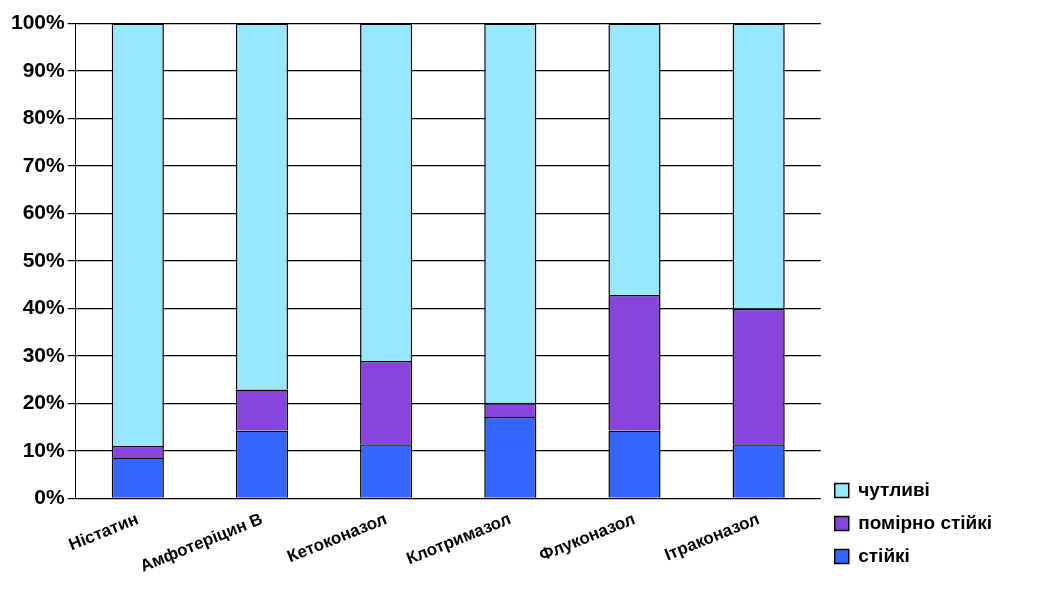 Image resolution: width=1050 pixels, height=593 pixels. What do you see at coordinates (894, 489) in the screenshot?
I see `legend-label: чутливі` at bounding box center [894, 489].